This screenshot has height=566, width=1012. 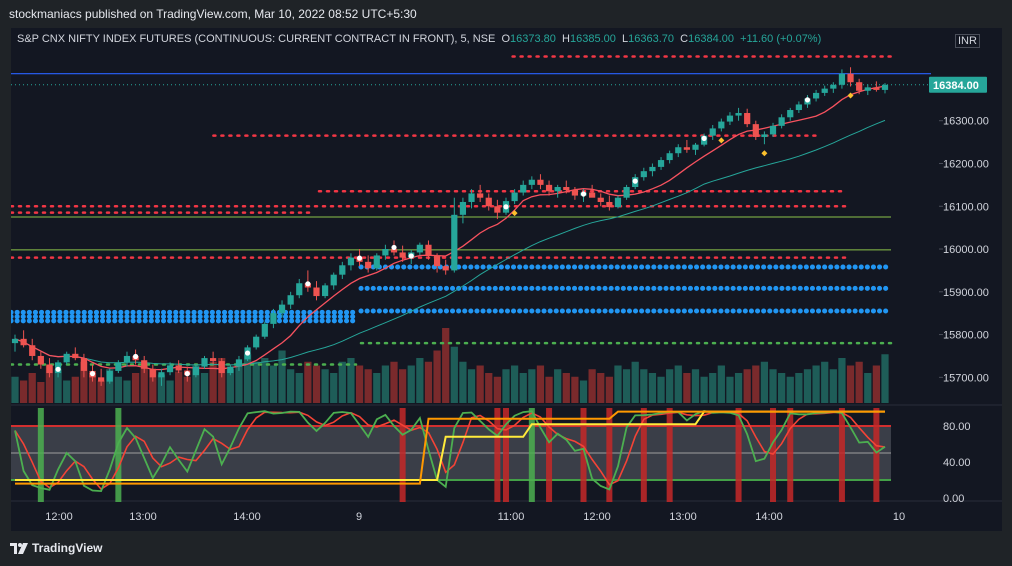 What do you see at coordinates (966, 293) in the screenshot?
I see `price-axis-label: 15900.00` at bounding box center [966, 293].